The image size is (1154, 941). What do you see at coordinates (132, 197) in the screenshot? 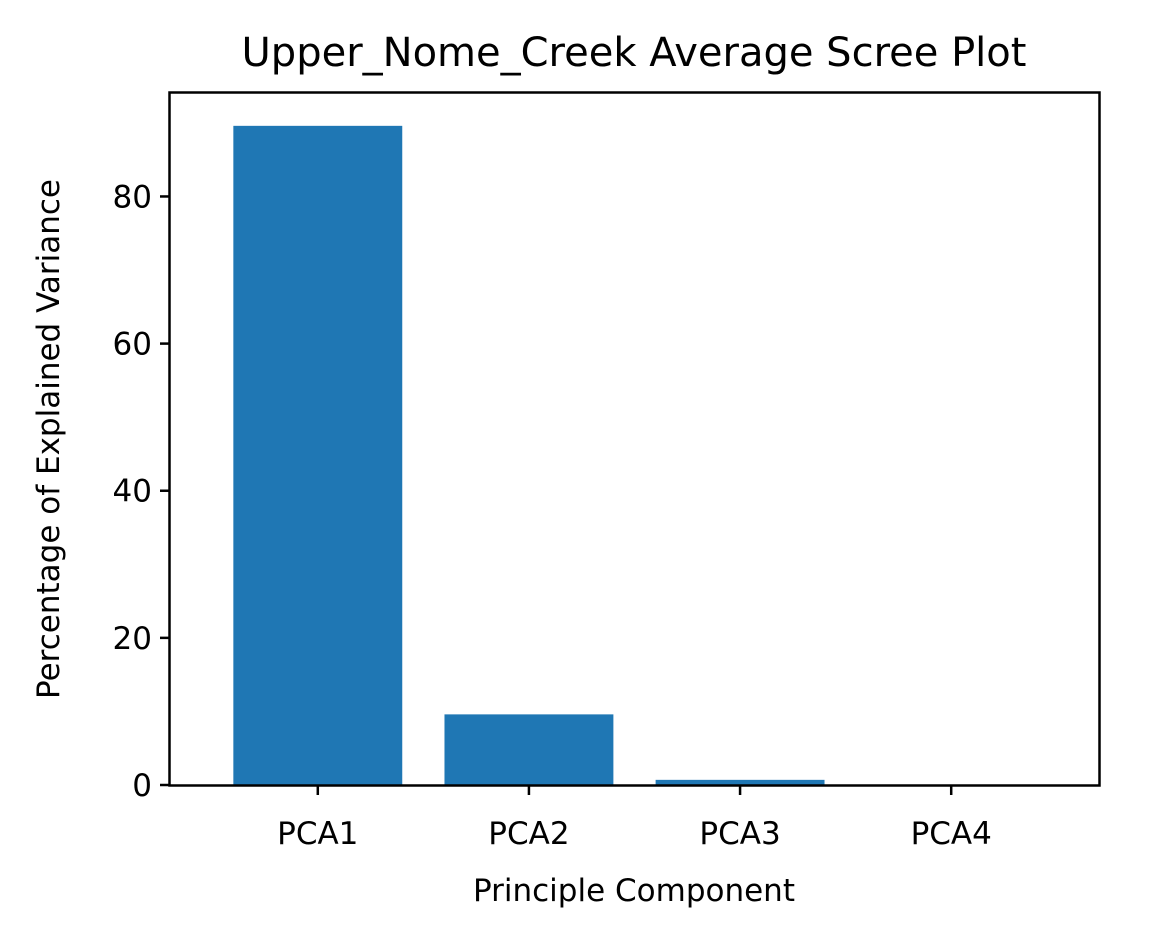
I see `y-tick-label: 80` at bounding box center [132, 197].